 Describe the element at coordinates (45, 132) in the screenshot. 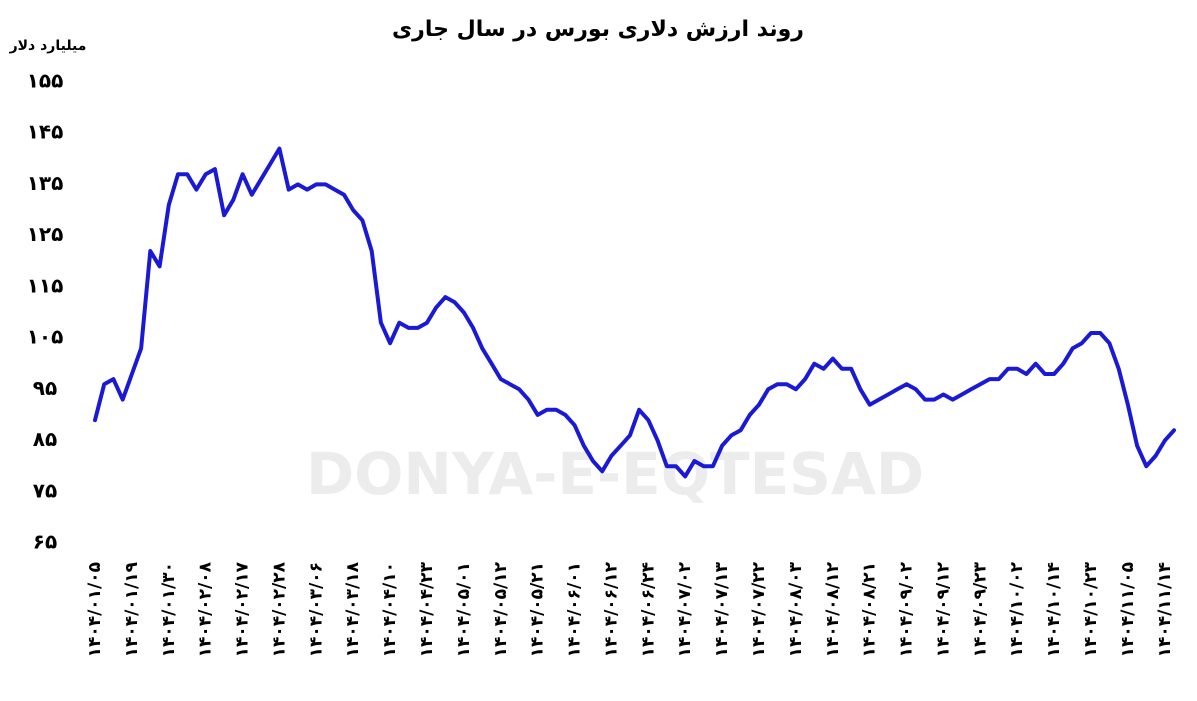

I see `y-tick-label: ۱۴۵` at that location.